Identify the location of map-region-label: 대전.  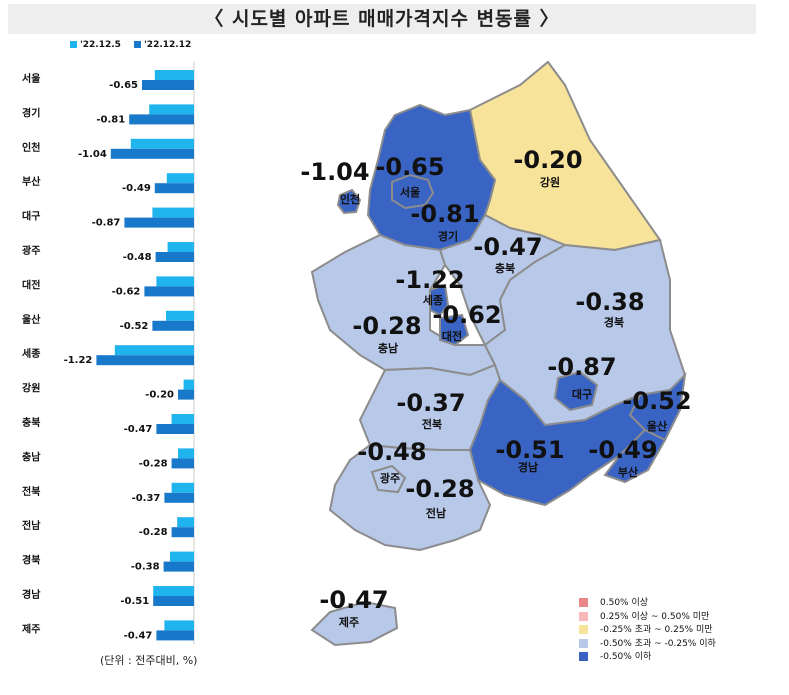
(452, 336).